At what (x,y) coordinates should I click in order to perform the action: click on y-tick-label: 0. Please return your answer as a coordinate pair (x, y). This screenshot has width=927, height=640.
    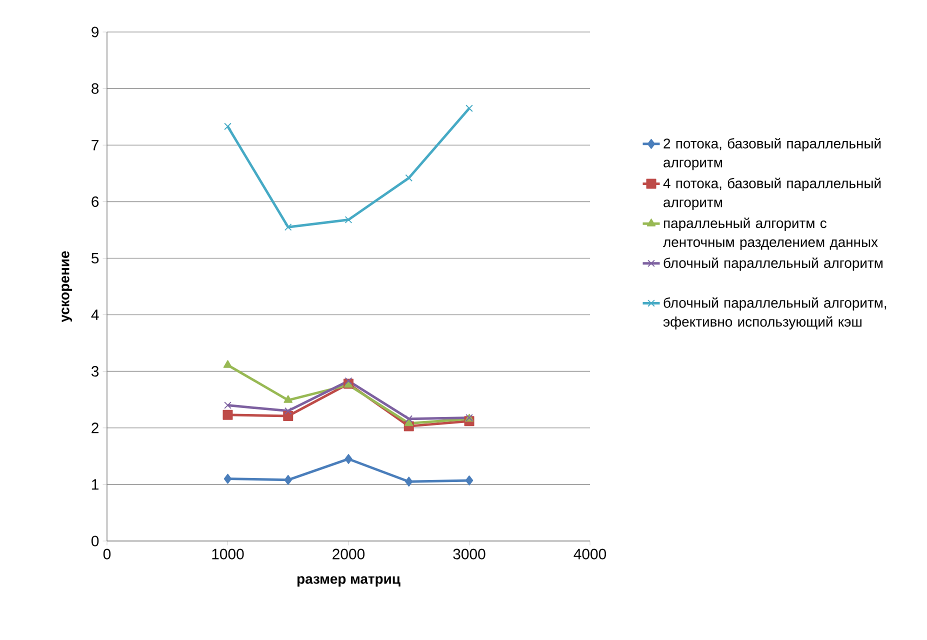
    Looking at the image, I should click on (95, 541).